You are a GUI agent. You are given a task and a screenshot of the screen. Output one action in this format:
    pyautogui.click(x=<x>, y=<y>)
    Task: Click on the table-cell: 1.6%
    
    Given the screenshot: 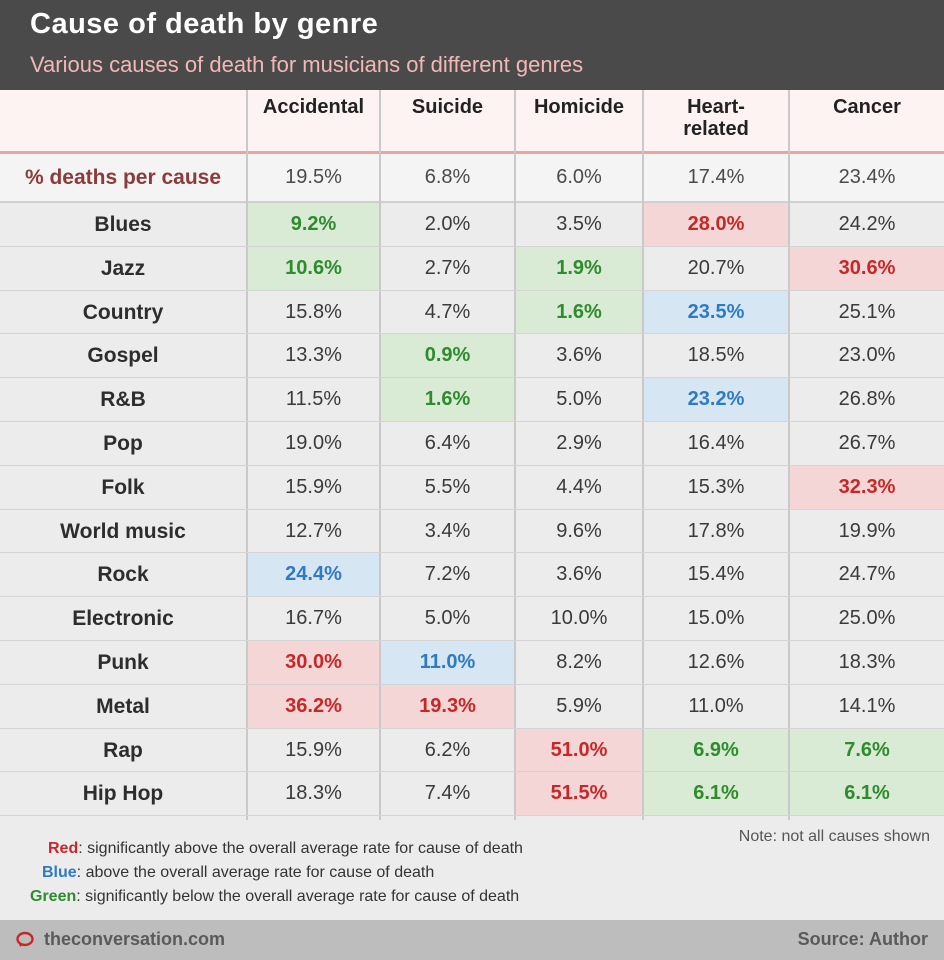 What is the action you would take?
    pyautogui.click(x=579, y=312)
    